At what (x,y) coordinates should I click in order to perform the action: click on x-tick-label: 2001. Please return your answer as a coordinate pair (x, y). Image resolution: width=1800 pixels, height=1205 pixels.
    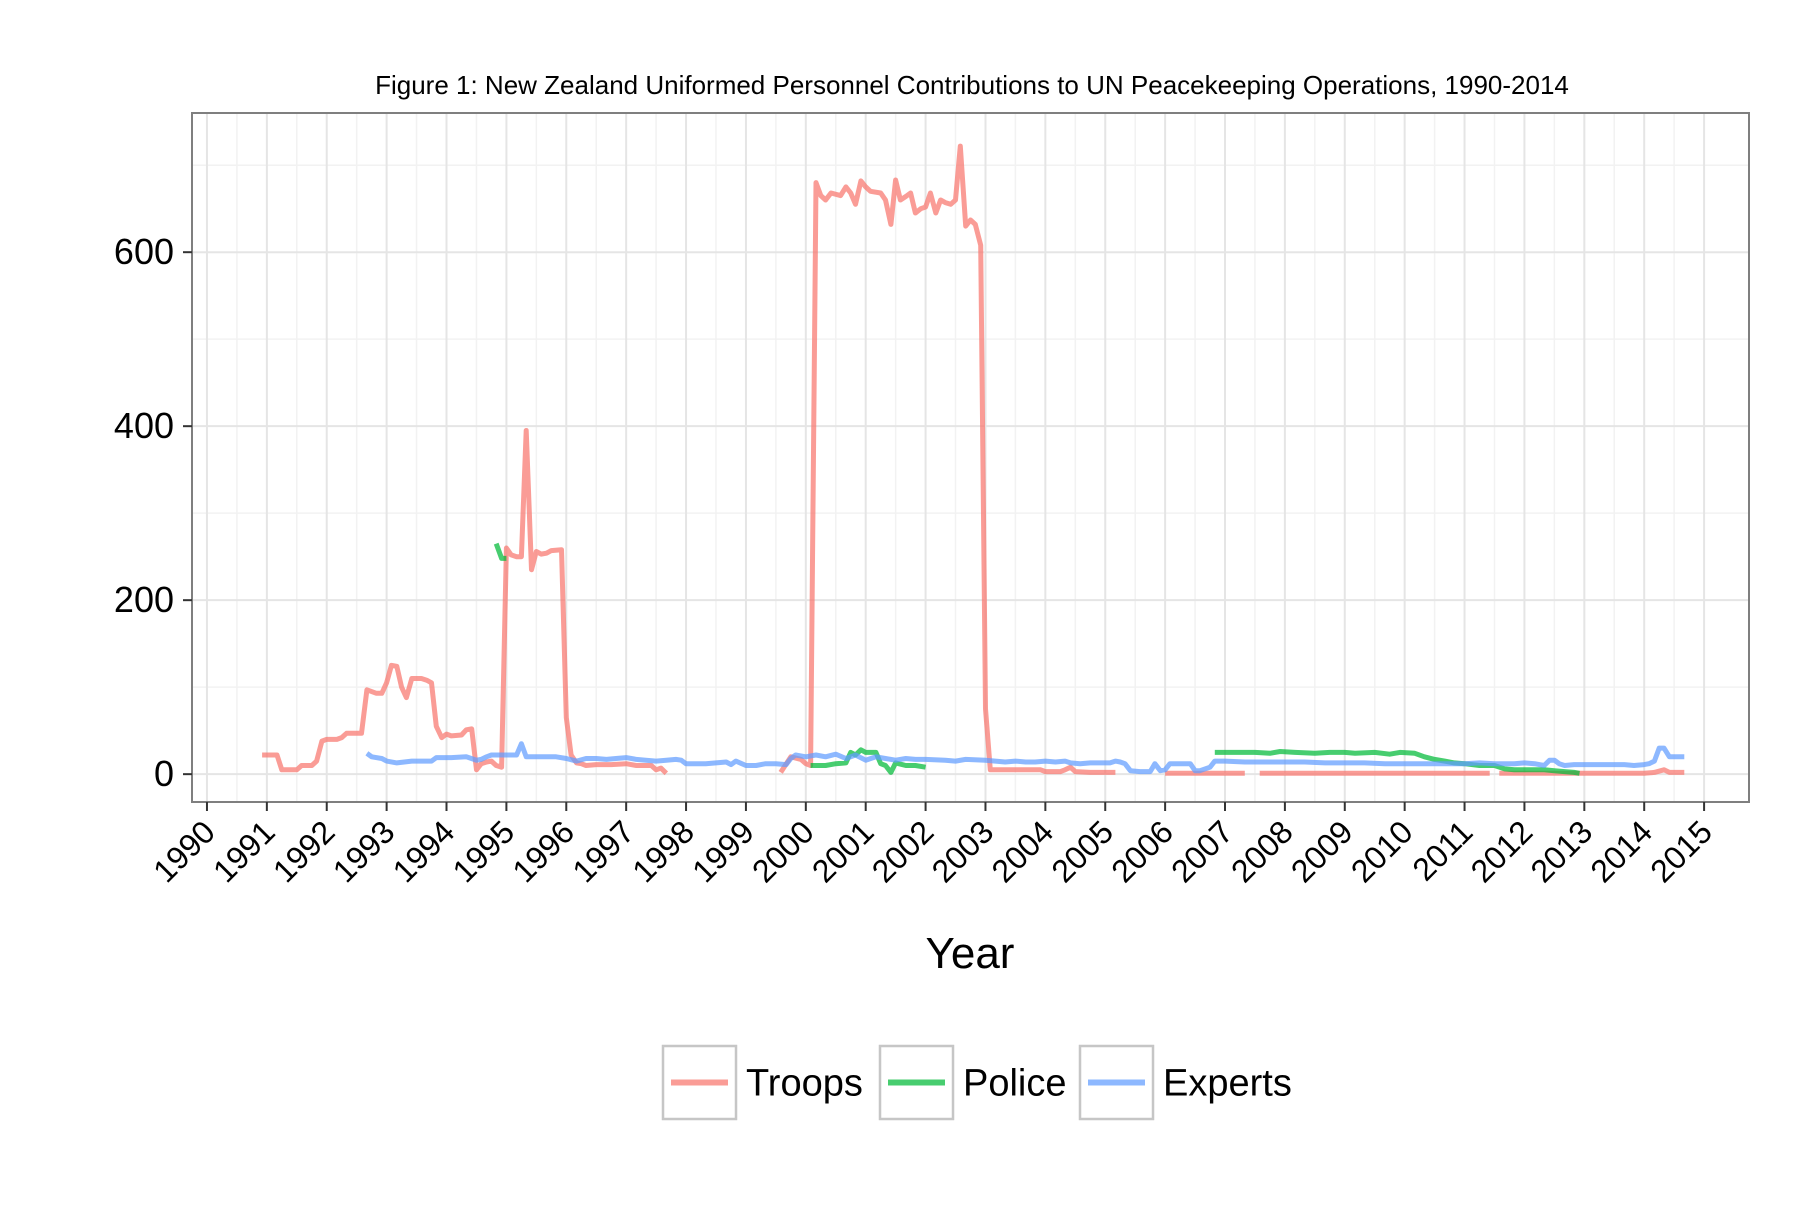
    Looking at the image, I should click on (843, 851).